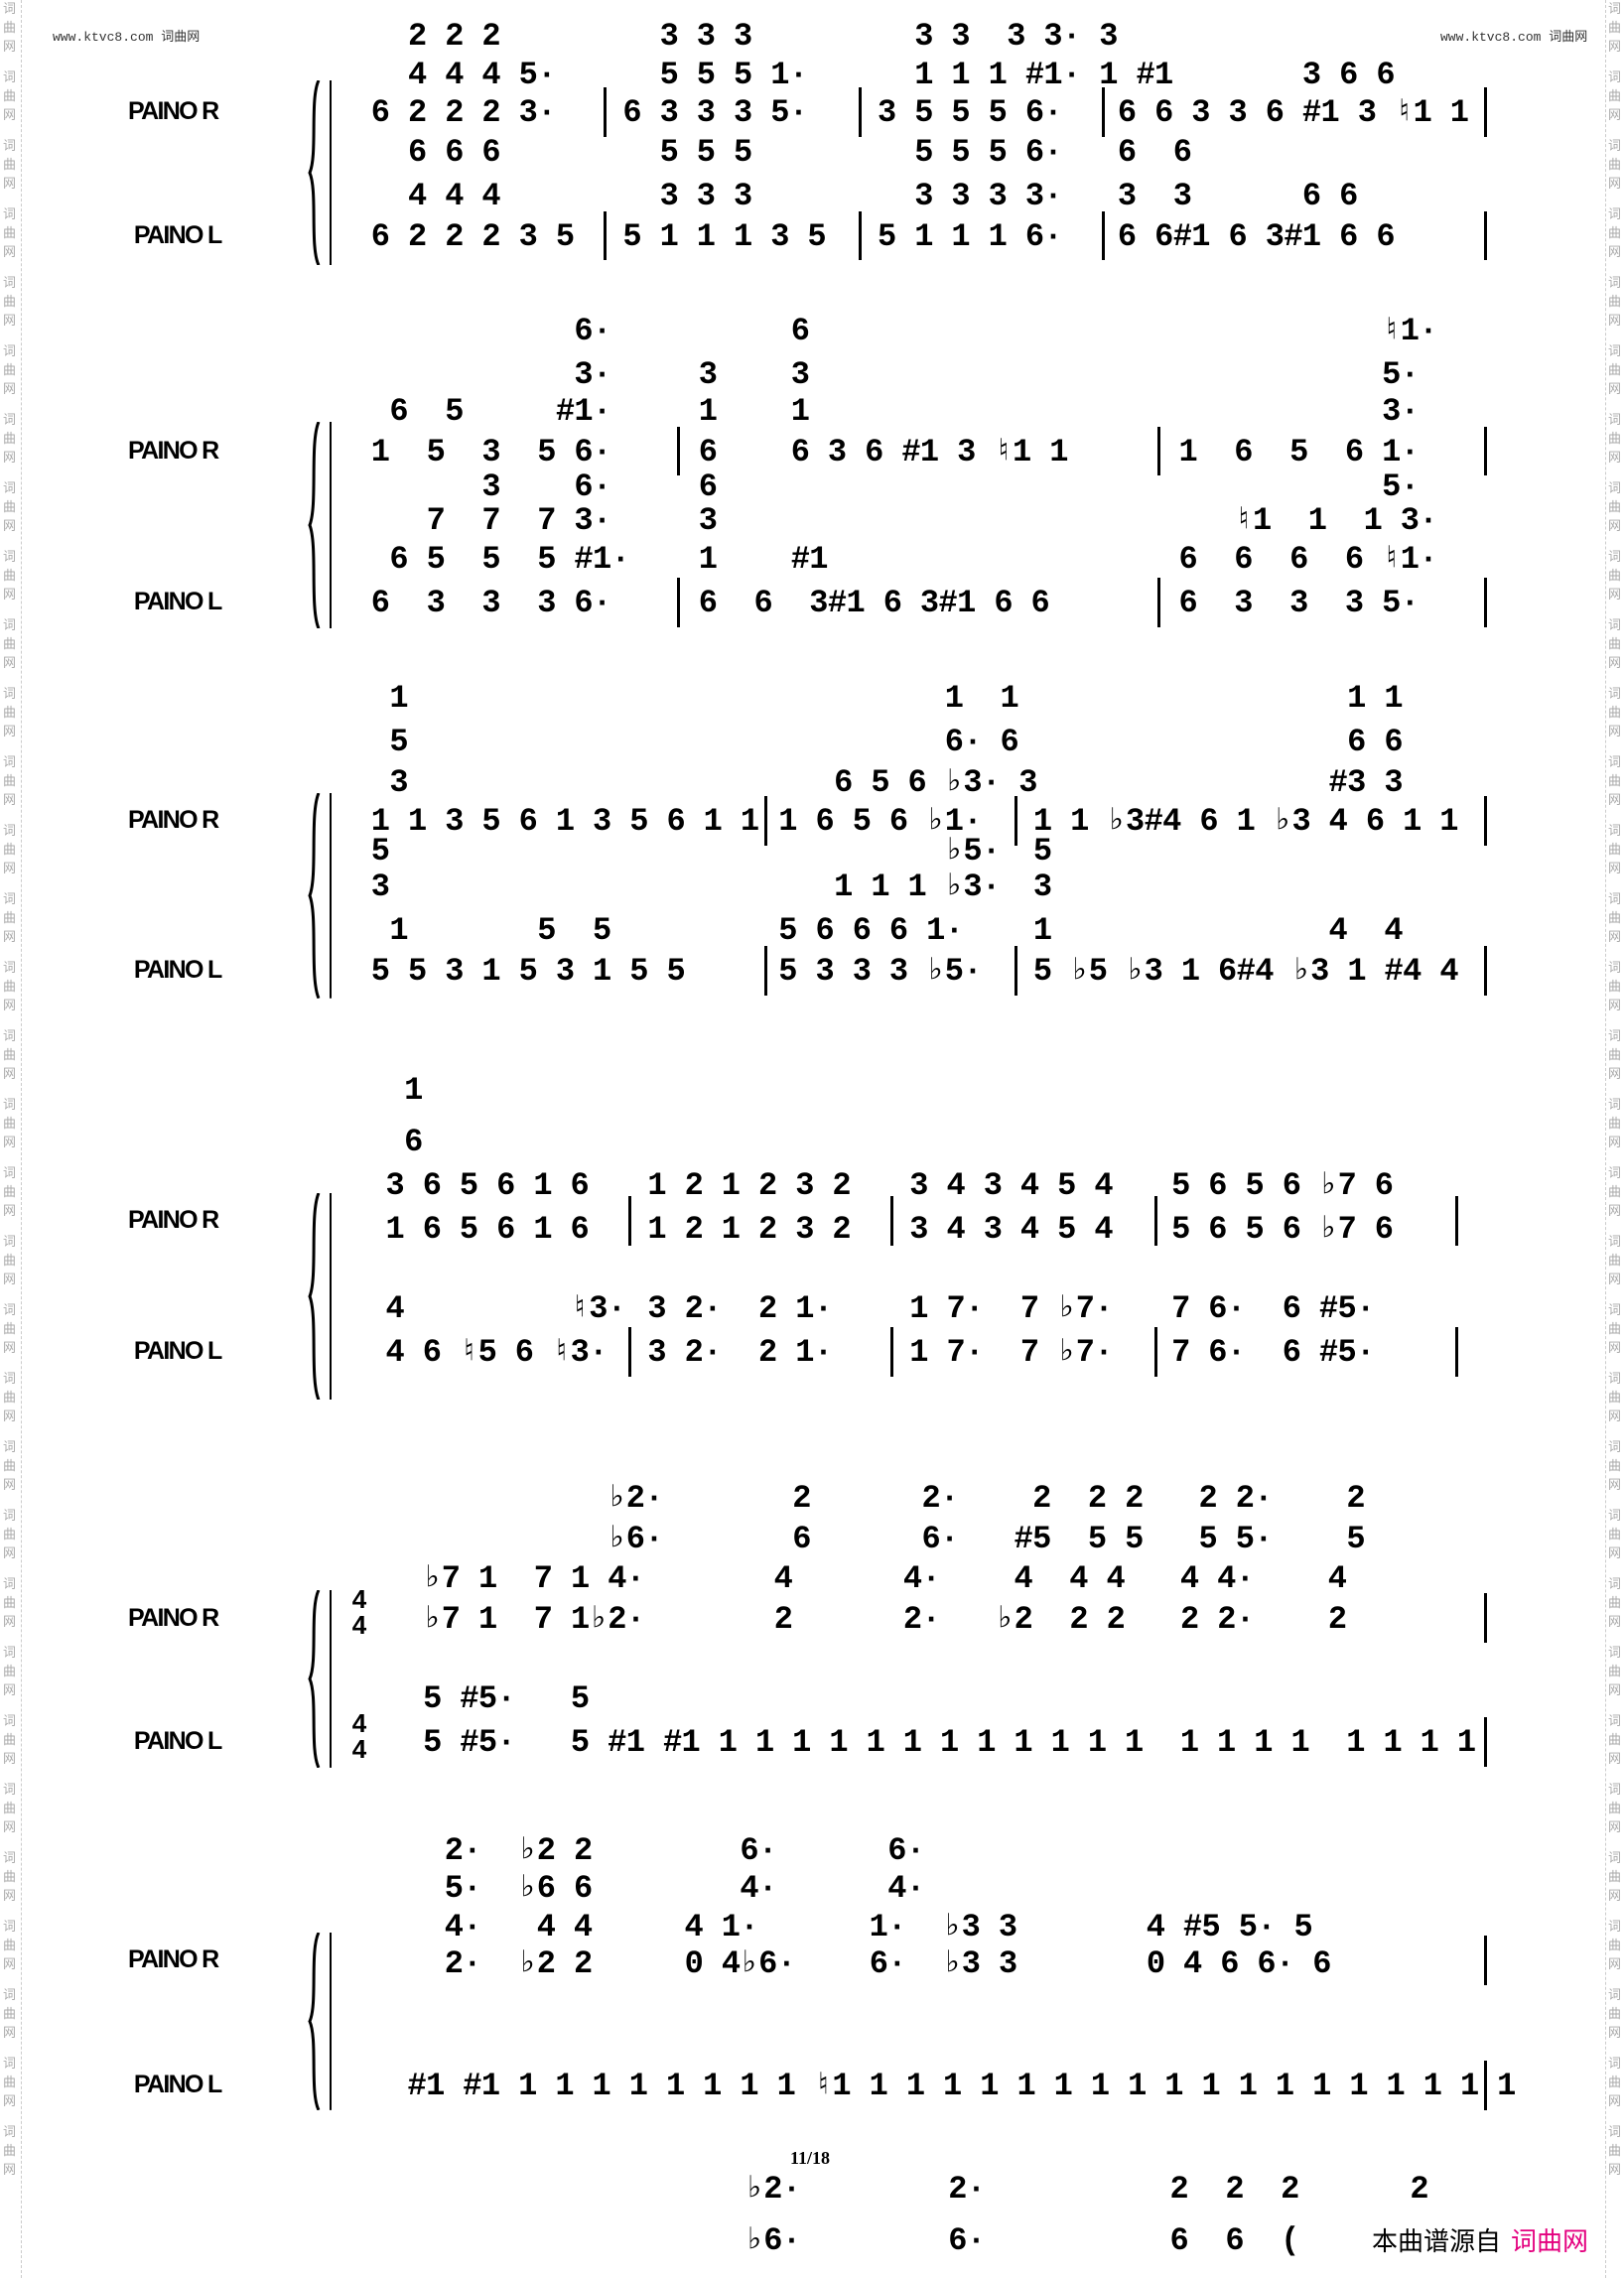 This screenshot has height=2278, width=1624. Describe the element at coordinates (1550, 2242) in the screenshot. I see `footer-site-link: 词曲网` at that location.